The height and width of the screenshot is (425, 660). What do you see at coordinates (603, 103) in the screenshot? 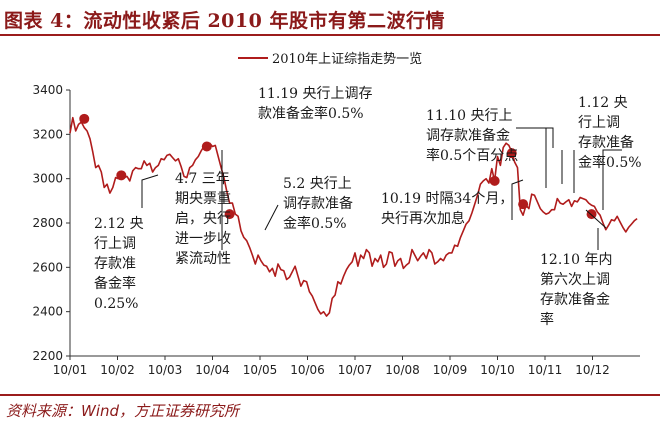
I see `annotation-line: 1.12 央` at bounding box center [603, 103].